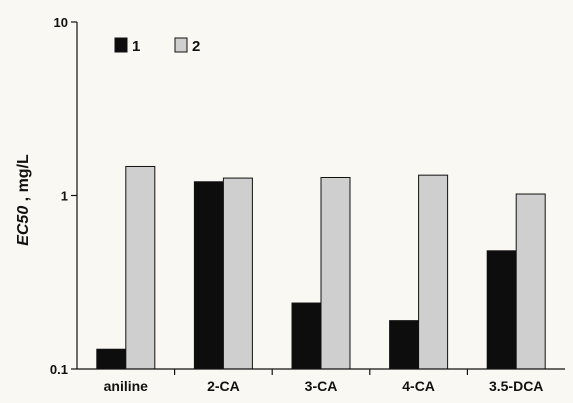 Image resolution: width=573 pixels, height=403 pixels. What do you see at coordinates (223, 386) in the screenshot?
I see `x-tick-label: 2-CA` at bounding box center [223, 386].